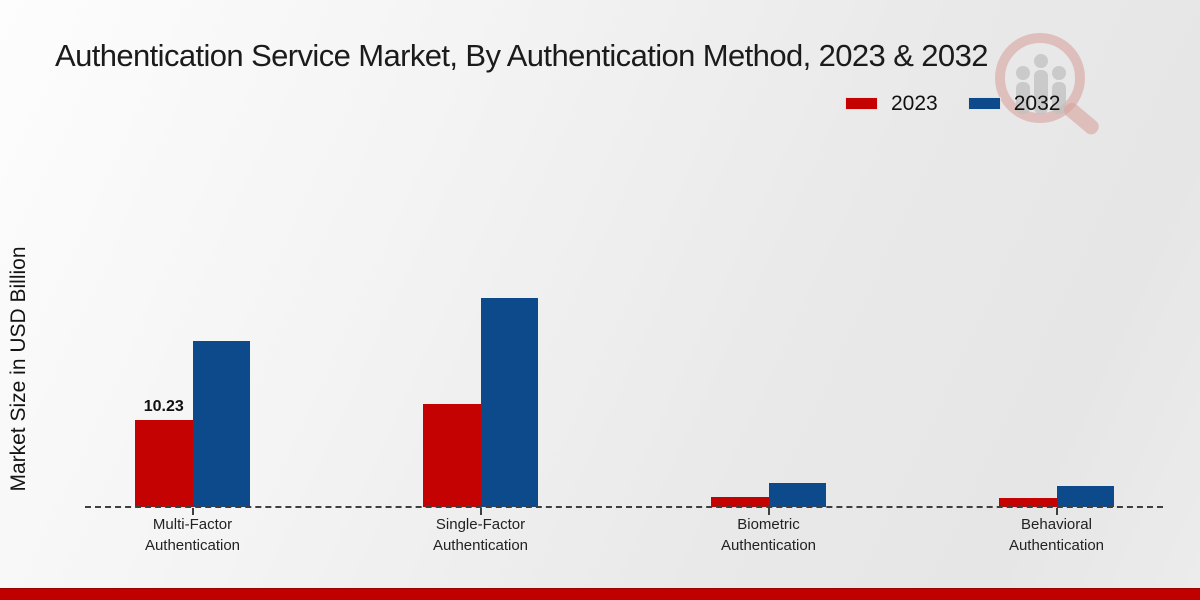  What do you see at coordinates (452, 455) in the screenshot?
I see `bar-2023-cat1` at bounding box center [452, 455].